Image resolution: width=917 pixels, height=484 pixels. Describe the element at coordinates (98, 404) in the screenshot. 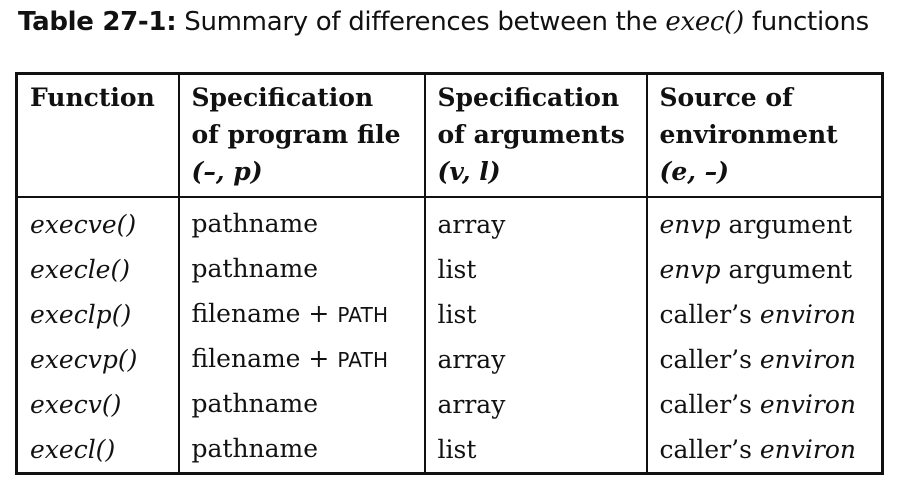

I see `cell-function: execv()` at that location.